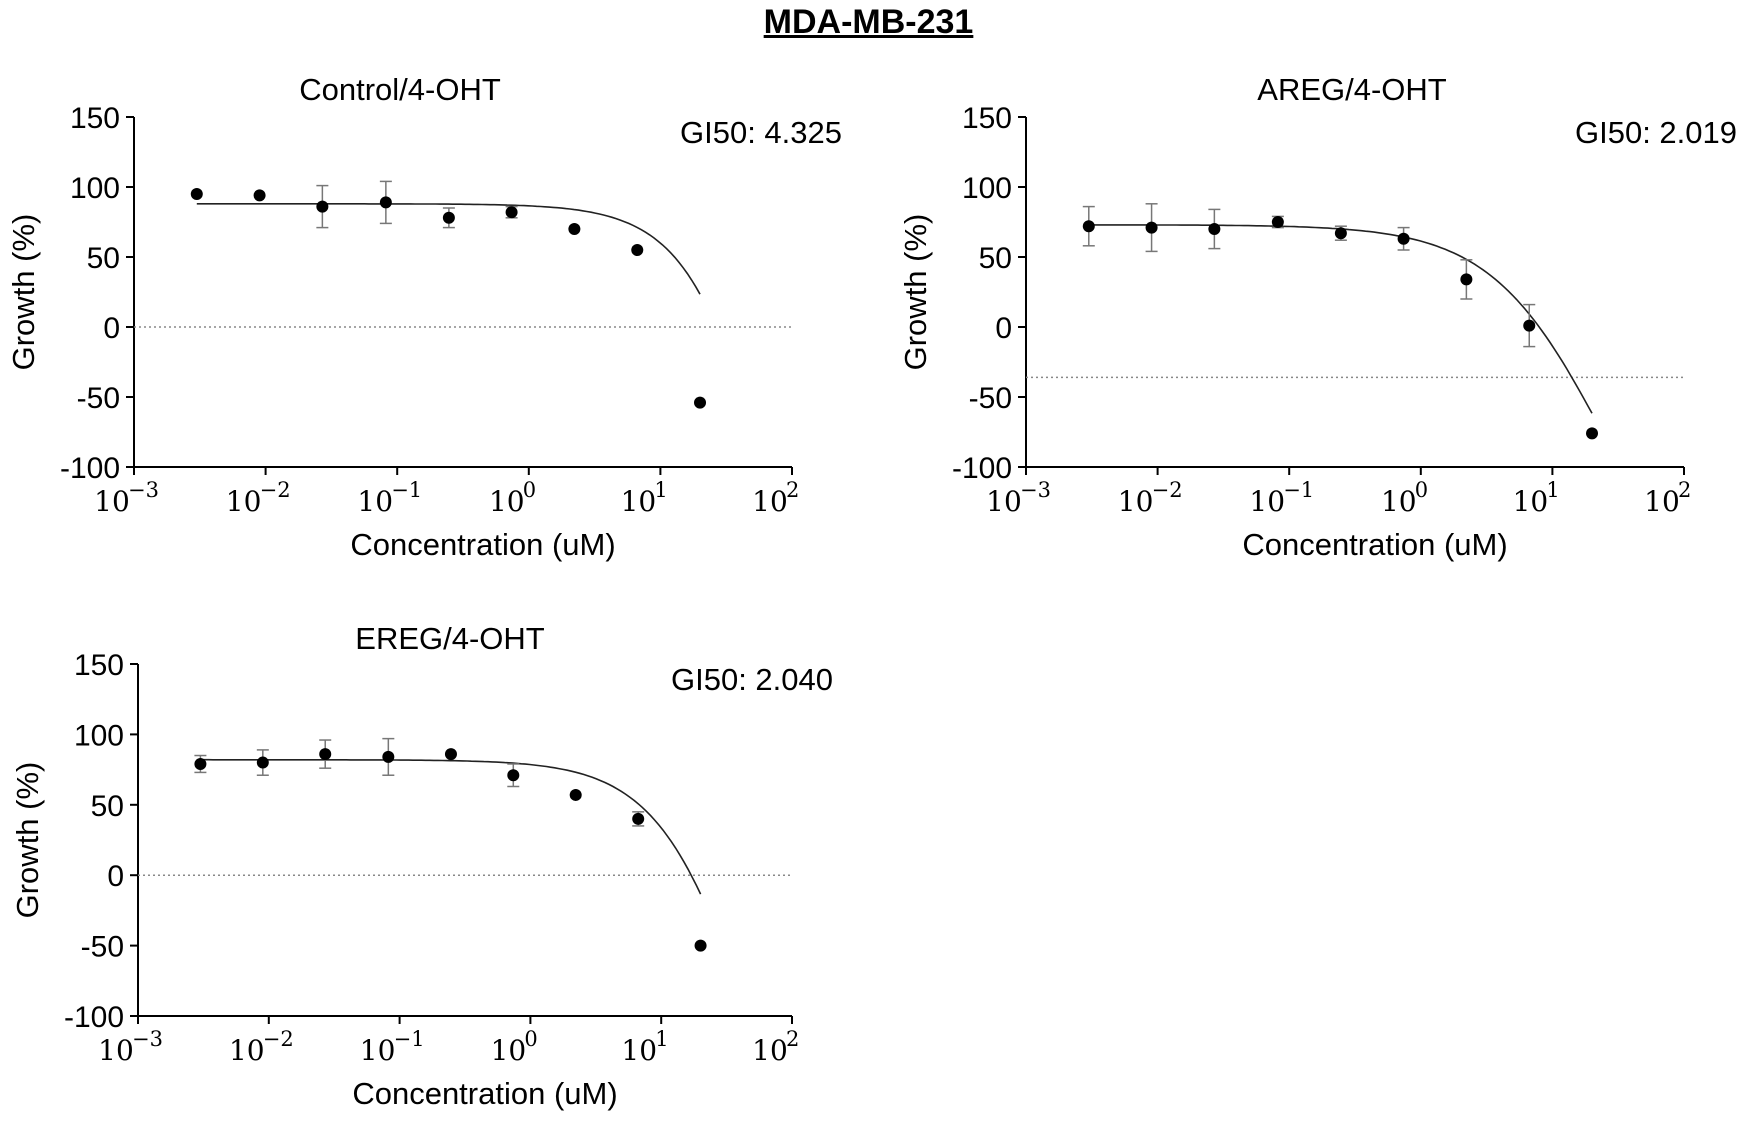  I want to click on chart-title: Control/4-OHT, so click(400, 89).